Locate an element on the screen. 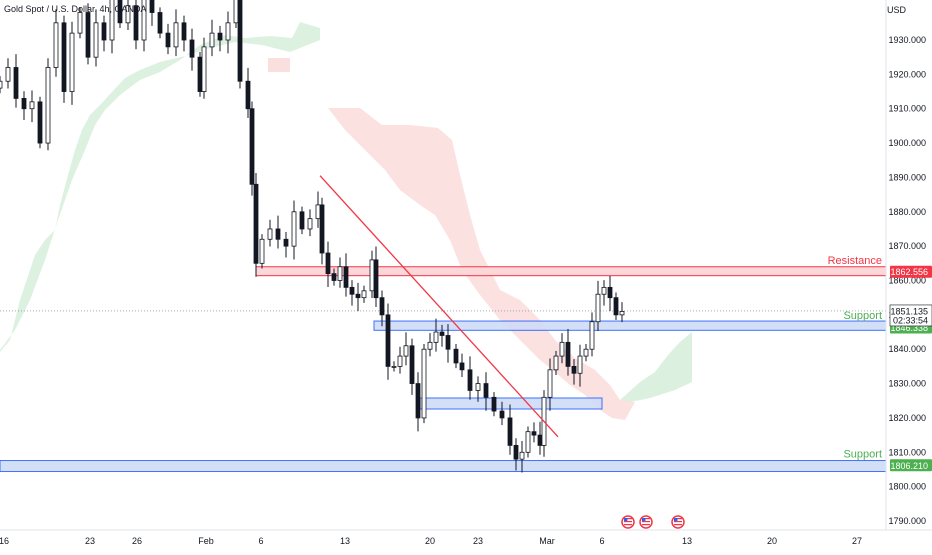 This screenshot has height=555, width=932. symbol-title: Gold Spot / U.S. Dollar, 4h, OANDA is located at coordinates (75, 9).